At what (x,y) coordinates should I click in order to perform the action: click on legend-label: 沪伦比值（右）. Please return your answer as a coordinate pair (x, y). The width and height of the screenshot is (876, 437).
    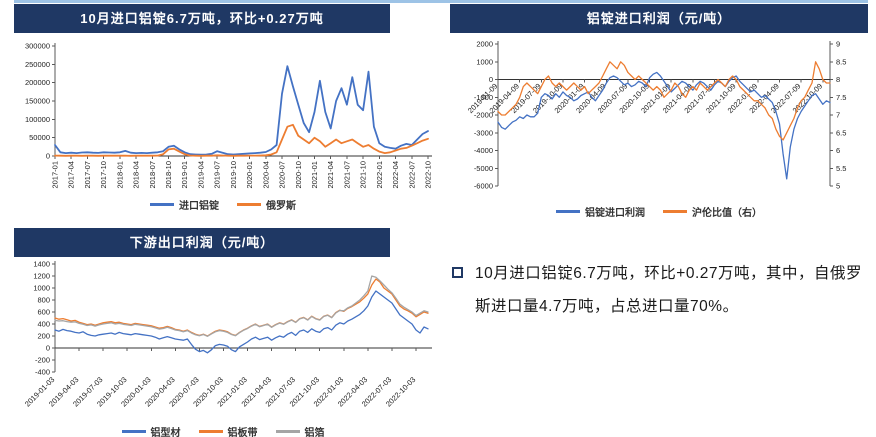
    Looking at the image, I should click on (727, 213).